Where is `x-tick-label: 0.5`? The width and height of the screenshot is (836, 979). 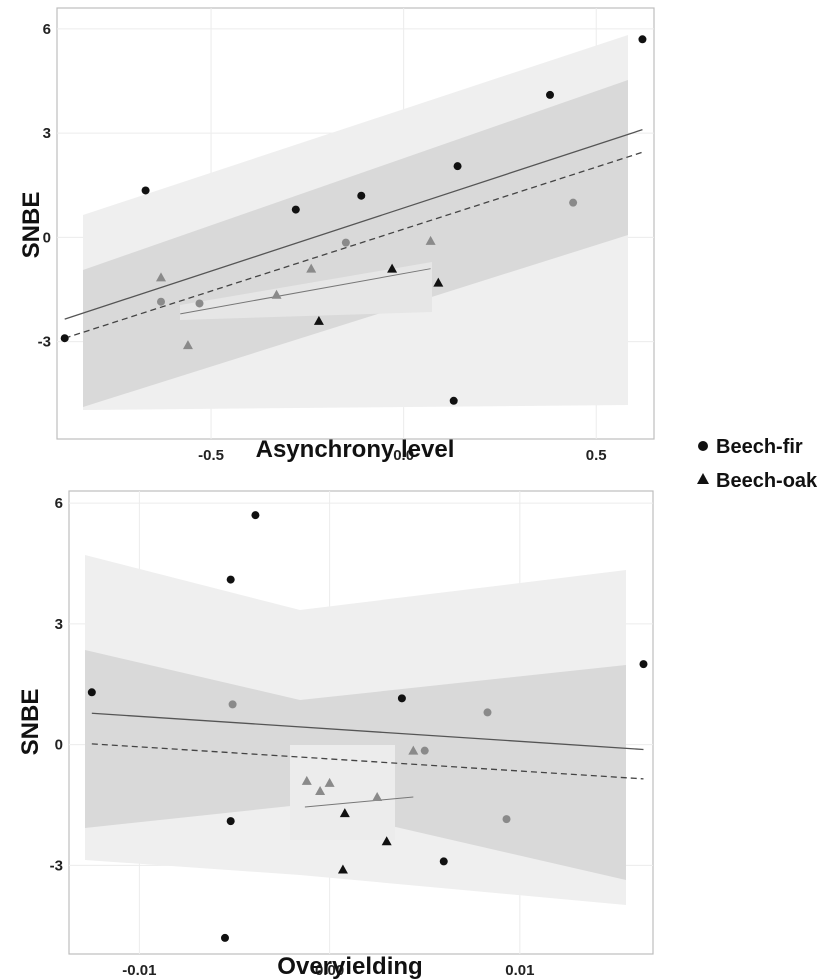
x-tick-label: 0.5 is located at coordinates (596, 455).